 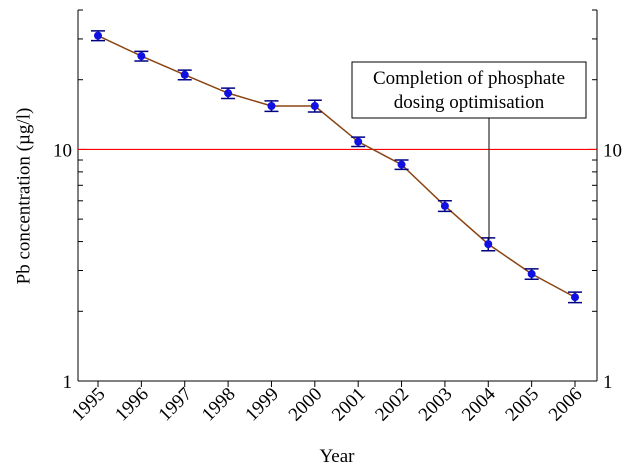 What do you see at coordinates (469, 102) in the screenshot?
I see `annotation-text: dosing optimisation` at bounding box center [469, 102].